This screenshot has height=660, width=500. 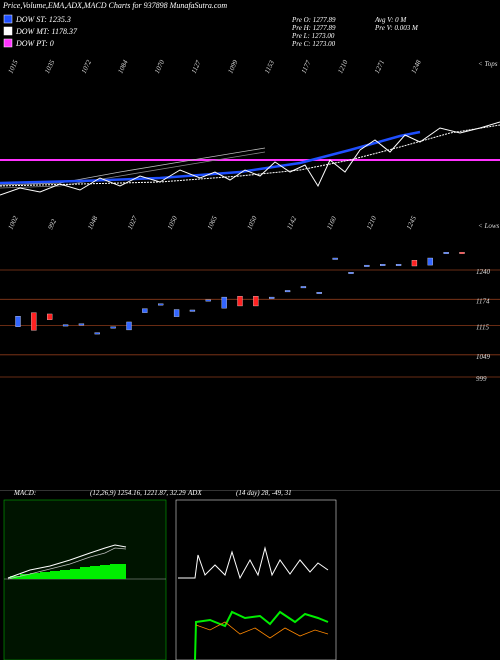 I want to click on y-tick-label: 999, so click(x=481, y=379).